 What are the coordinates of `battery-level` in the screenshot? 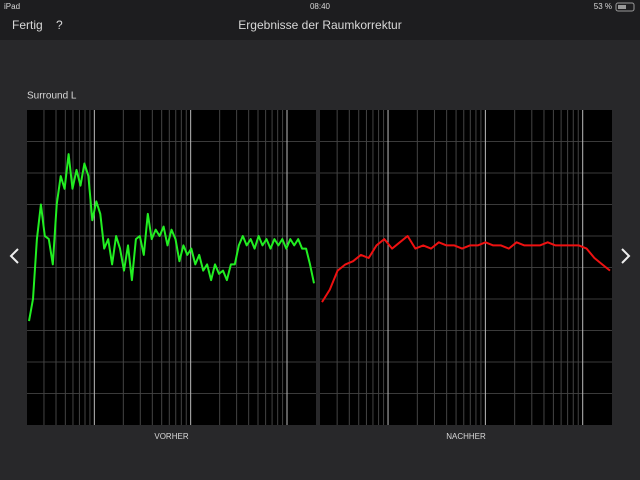 It's located at (622, 7).